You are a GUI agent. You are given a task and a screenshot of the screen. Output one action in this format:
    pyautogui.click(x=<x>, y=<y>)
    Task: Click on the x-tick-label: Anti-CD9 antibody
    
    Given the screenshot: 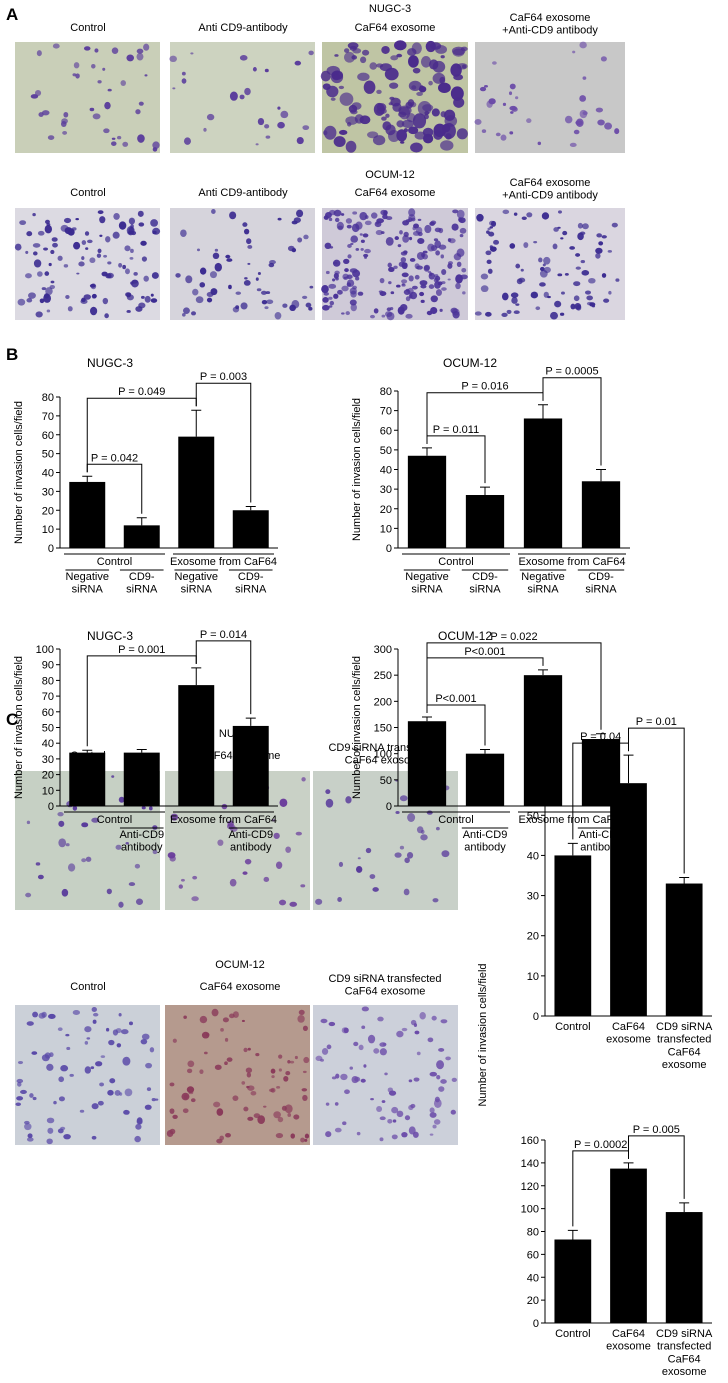 What is the action you would take?
    pyautogui.click(x=485, y=841)
    